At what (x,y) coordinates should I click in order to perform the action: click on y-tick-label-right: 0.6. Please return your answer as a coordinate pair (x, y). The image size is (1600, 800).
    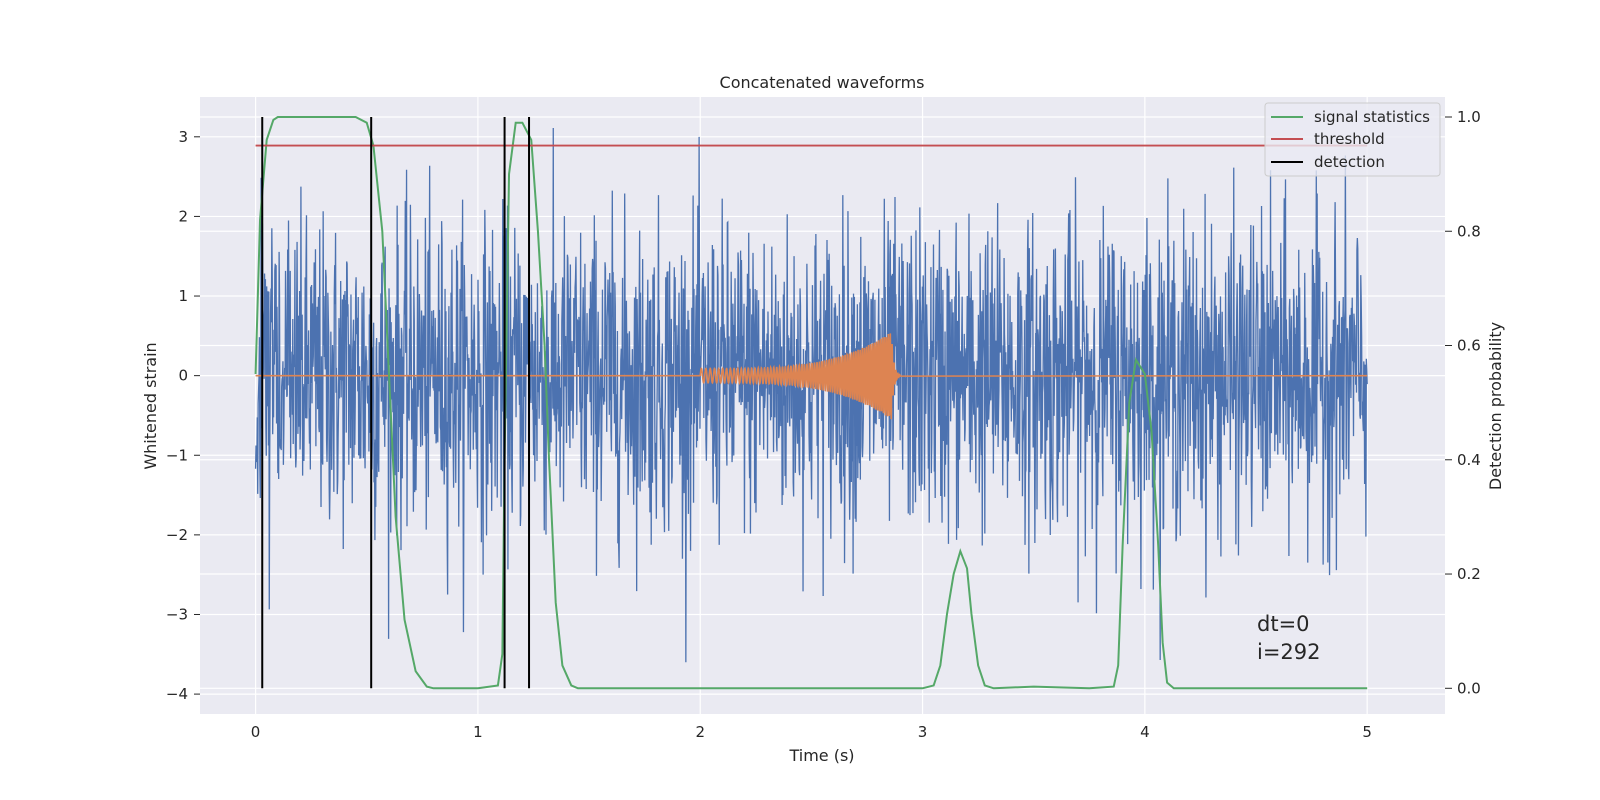
    Looking at the image, I should click on (1469, 346).